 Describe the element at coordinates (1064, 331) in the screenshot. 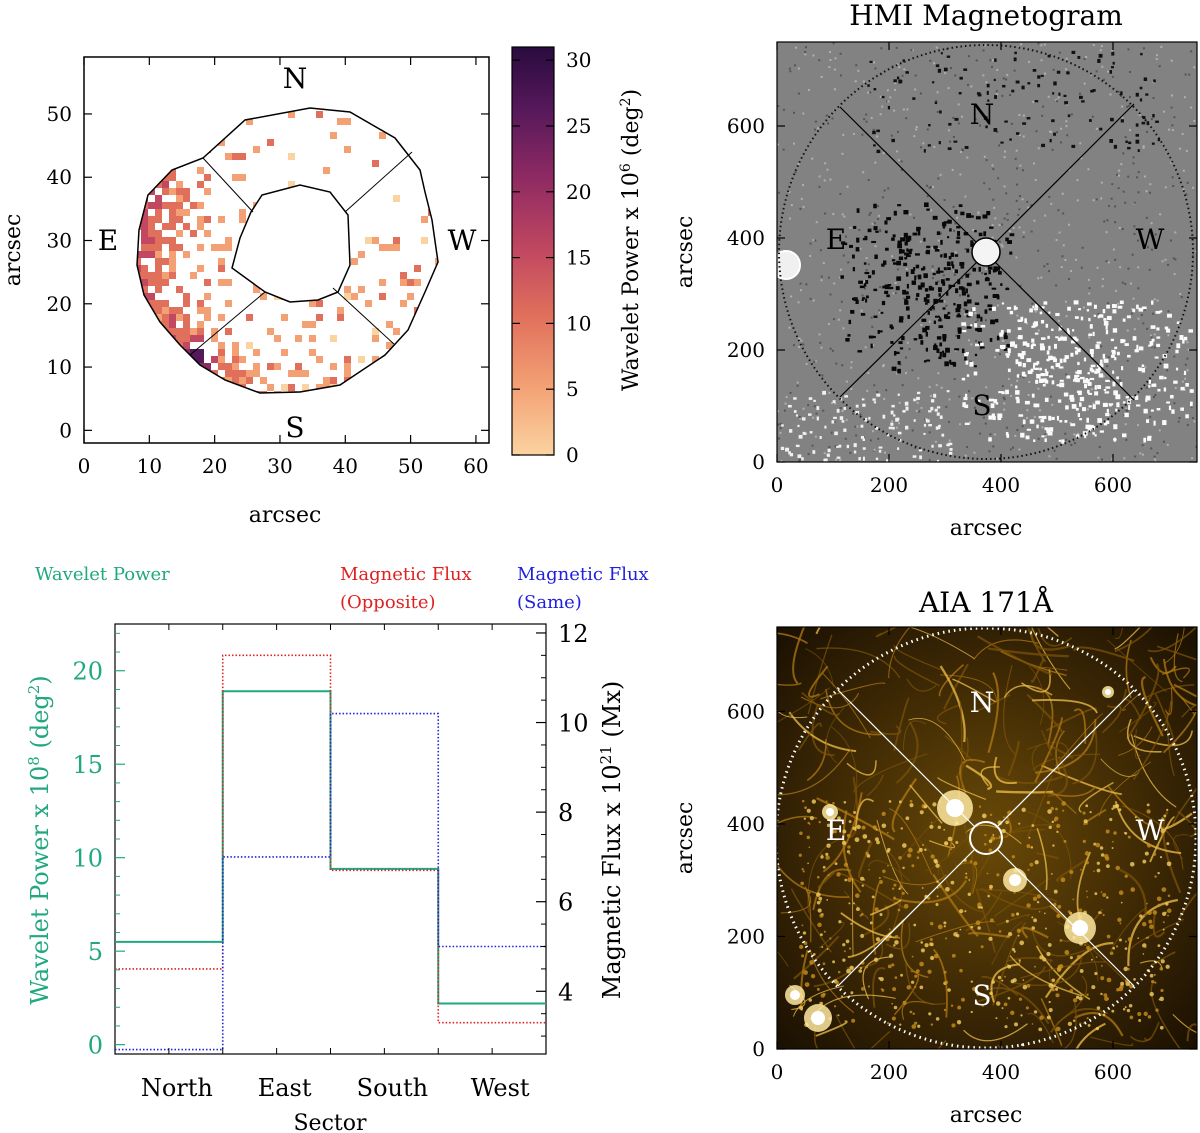

I see `hmi-sector-line-se` at that location.